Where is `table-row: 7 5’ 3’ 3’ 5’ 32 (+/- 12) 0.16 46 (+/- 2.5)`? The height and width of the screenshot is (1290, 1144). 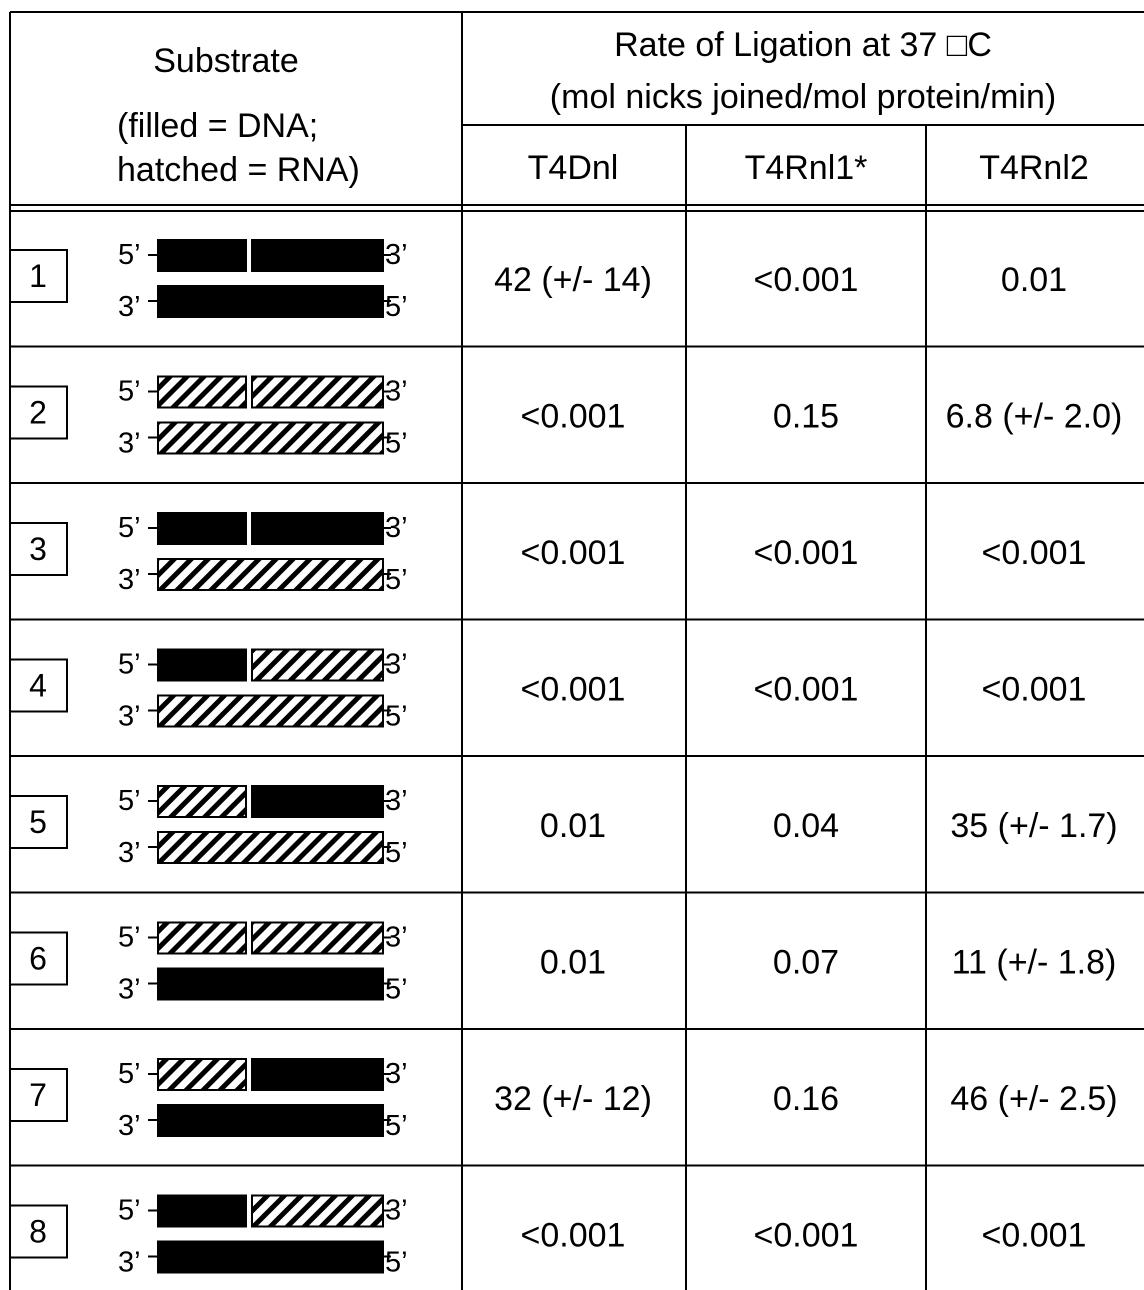 table-row: 7 5’ 3’ 3’ 5’ 32 (+/- 12) 0.16 46 (+/- 2.5) is located at coordinates (563, 1100).